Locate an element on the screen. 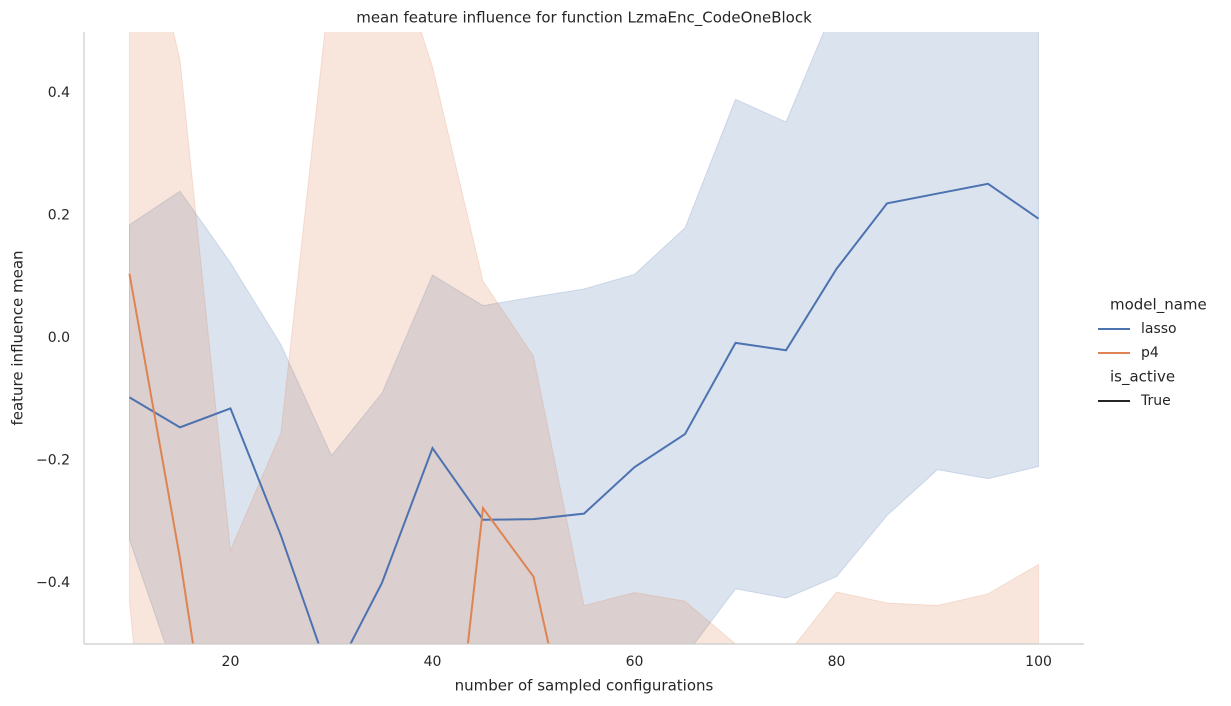 The height and width of the screenshot is (706, 1231). y-axis-label: feature influence mean is located at coordinates (18, 337).